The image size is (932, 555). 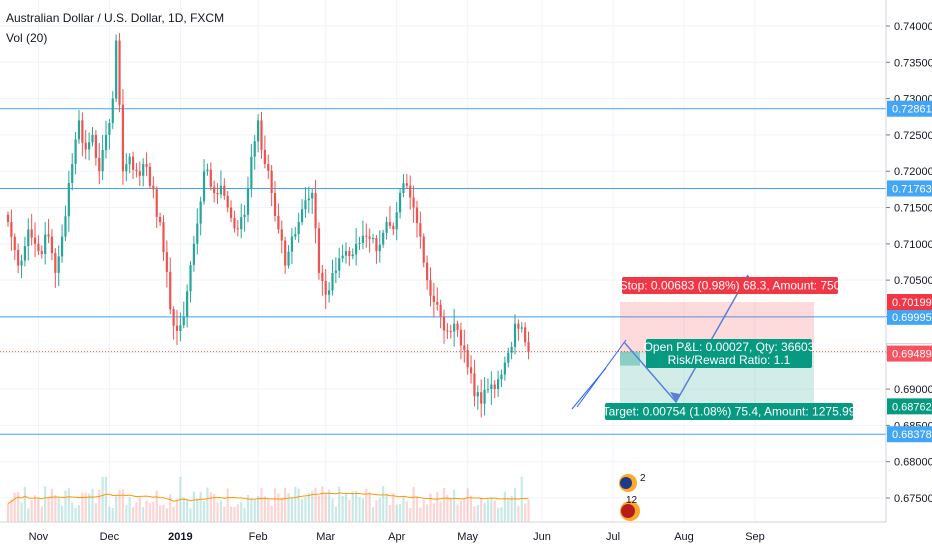 I want to click on stop-label: Stop: 0.00683 (0.98%) 68.3, Amount: 750, so click(x=730, y=286).